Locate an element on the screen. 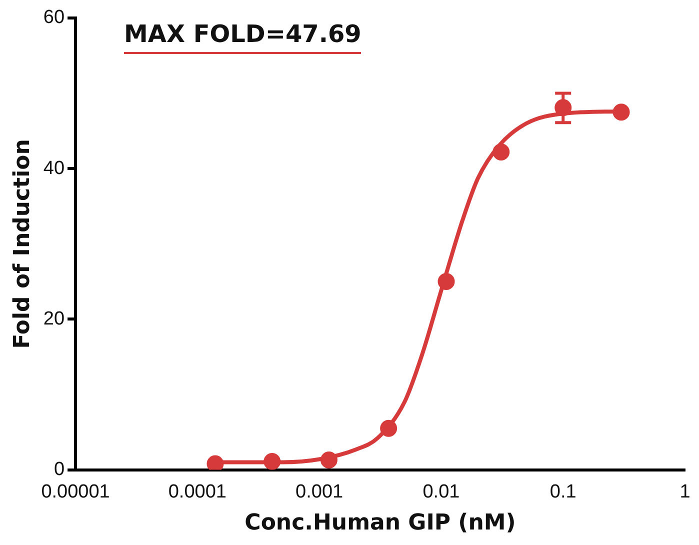  x-tick-label: 0.01 is located at coordinates (441, 491).